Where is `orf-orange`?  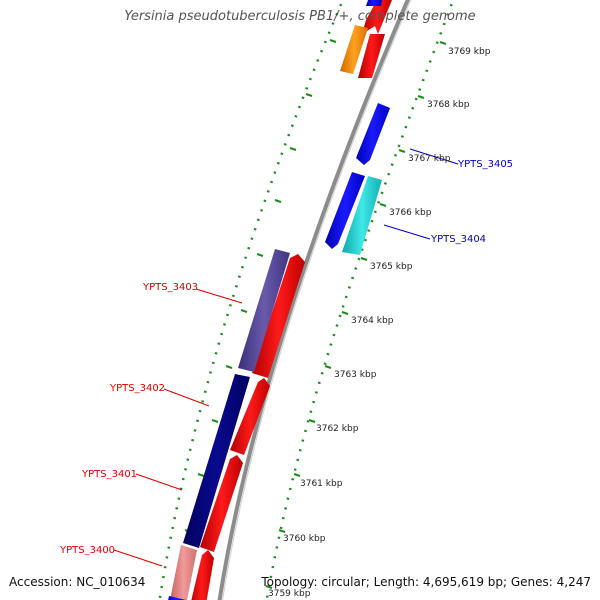
orf-orange is located at coordinates (354, 49).